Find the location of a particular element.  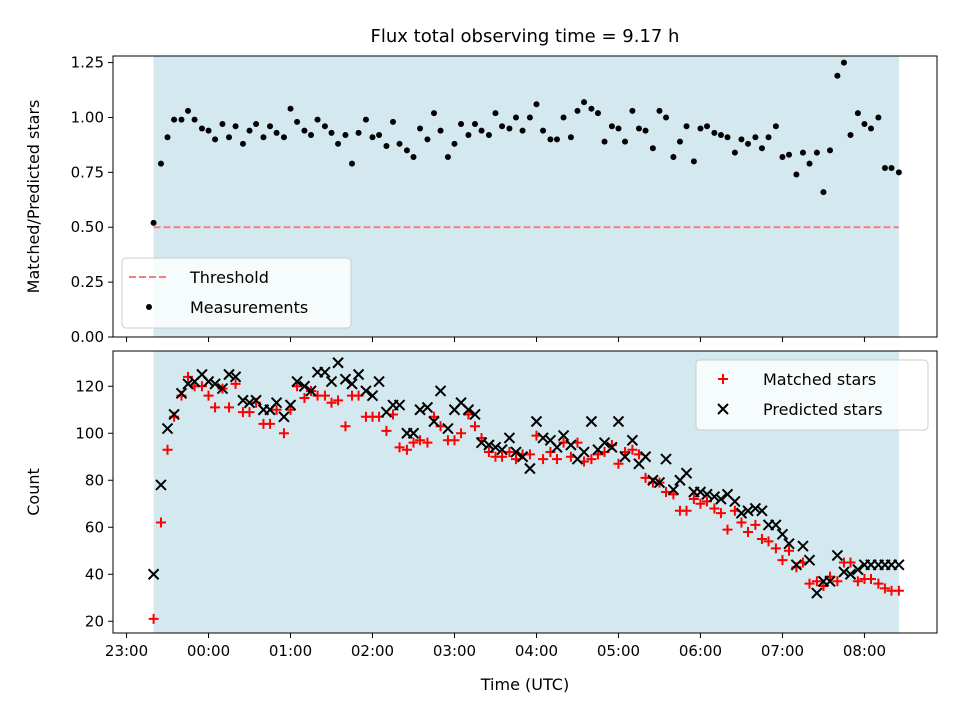

y-axis-label: Count is located at coordinates (33, 492).